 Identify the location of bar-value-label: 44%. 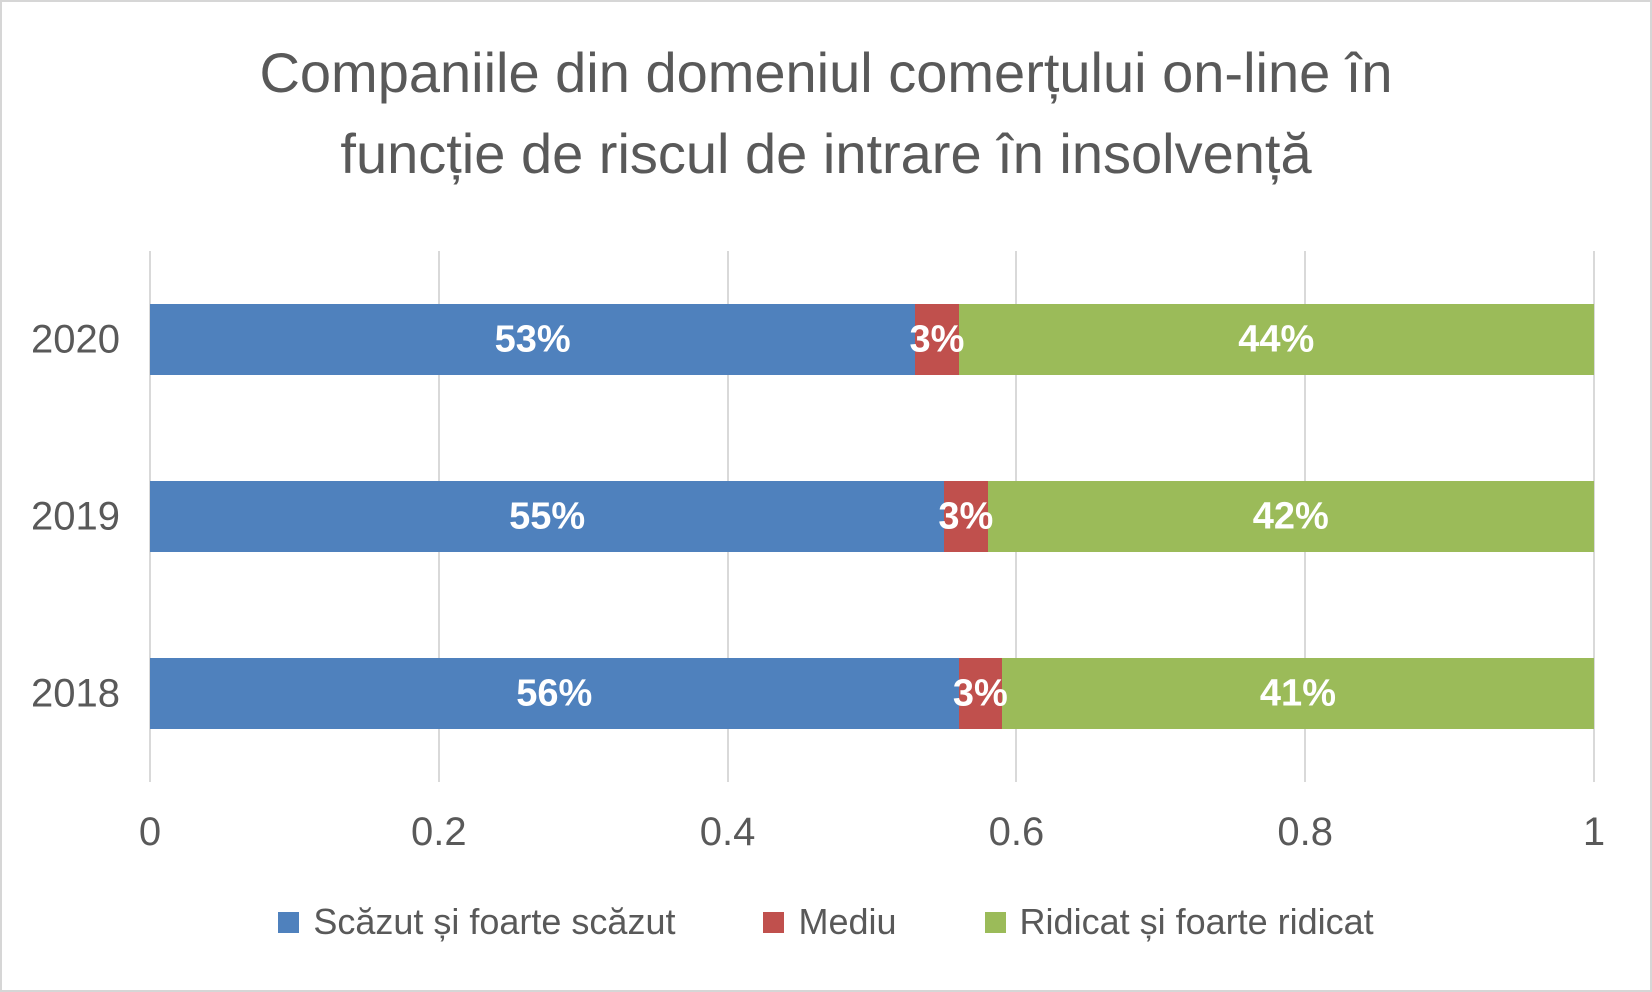
(1276, 339).